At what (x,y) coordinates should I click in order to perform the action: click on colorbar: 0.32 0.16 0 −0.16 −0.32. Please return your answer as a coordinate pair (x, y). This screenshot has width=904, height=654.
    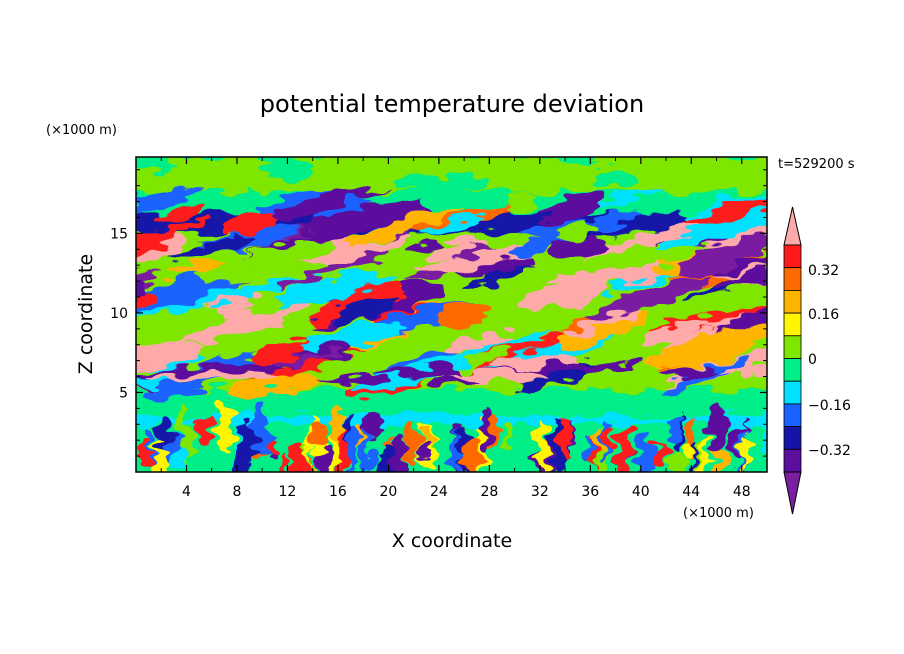
    Looking at the image, I should click on (817, 360).